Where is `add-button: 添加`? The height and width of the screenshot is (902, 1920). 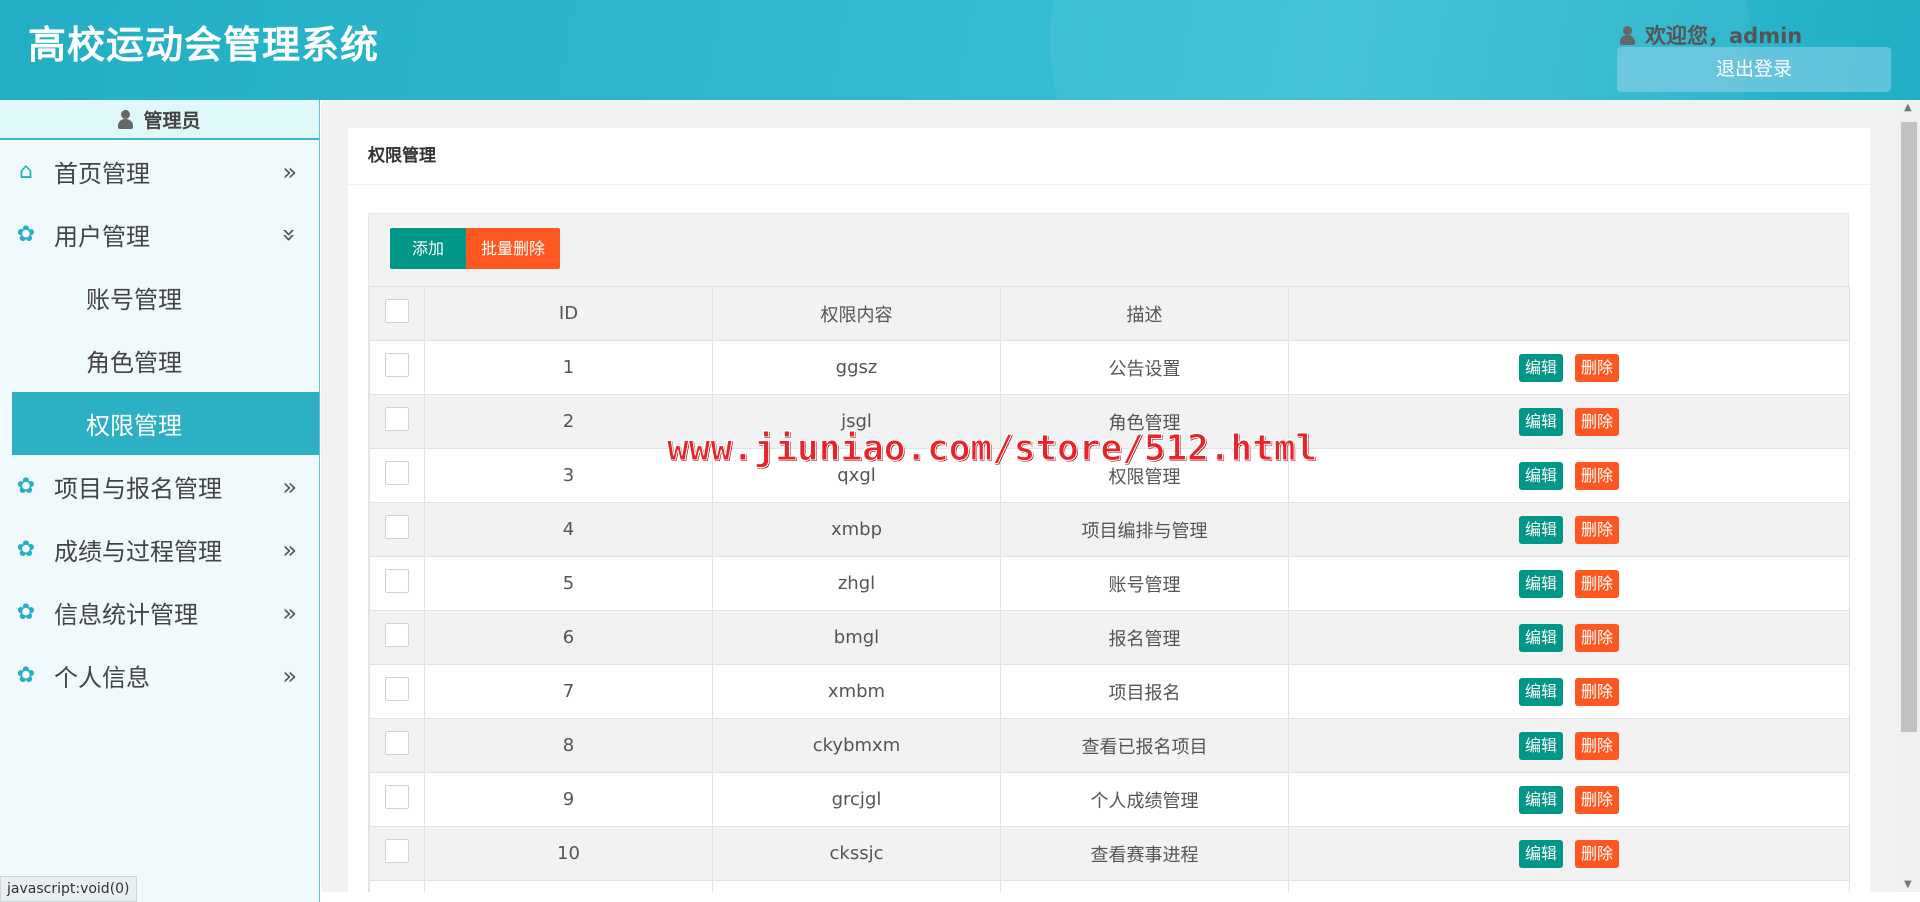
add-button: 添加 is located at coordinates (428, 248).